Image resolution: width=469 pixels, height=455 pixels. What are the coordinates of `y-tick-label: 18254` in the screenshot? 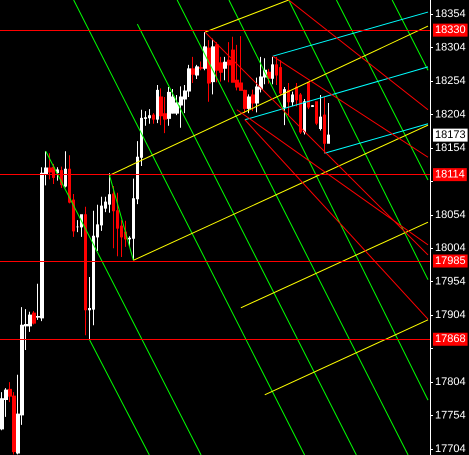 It's located at (450, 80).